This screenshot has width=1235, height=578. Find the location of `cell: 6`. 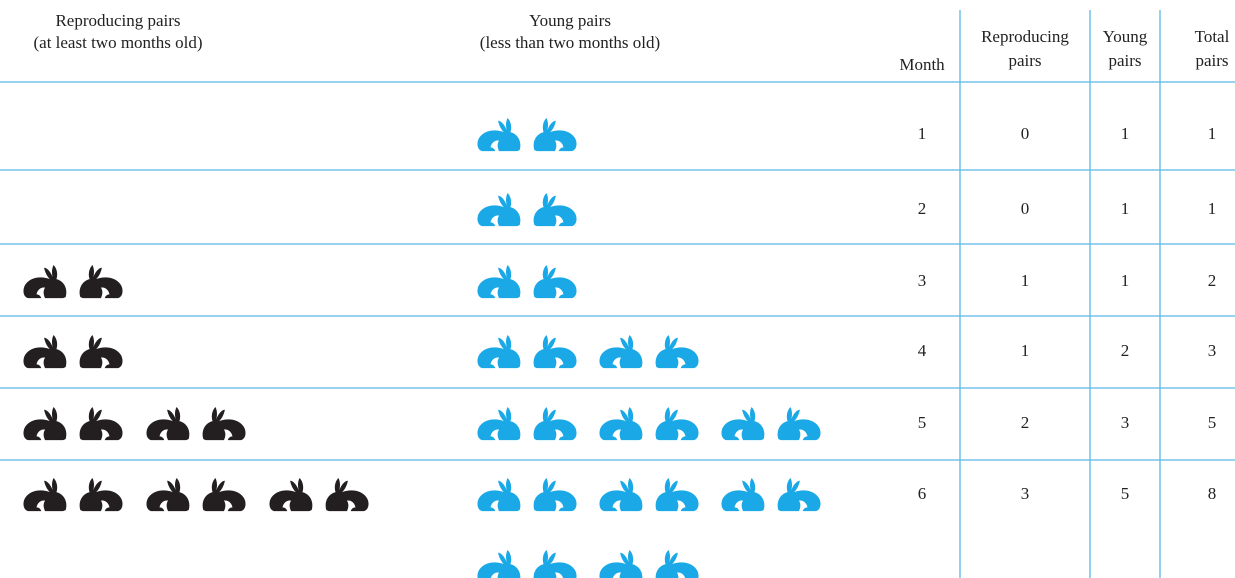

cell: 6 is located at coordinates (922, 493).